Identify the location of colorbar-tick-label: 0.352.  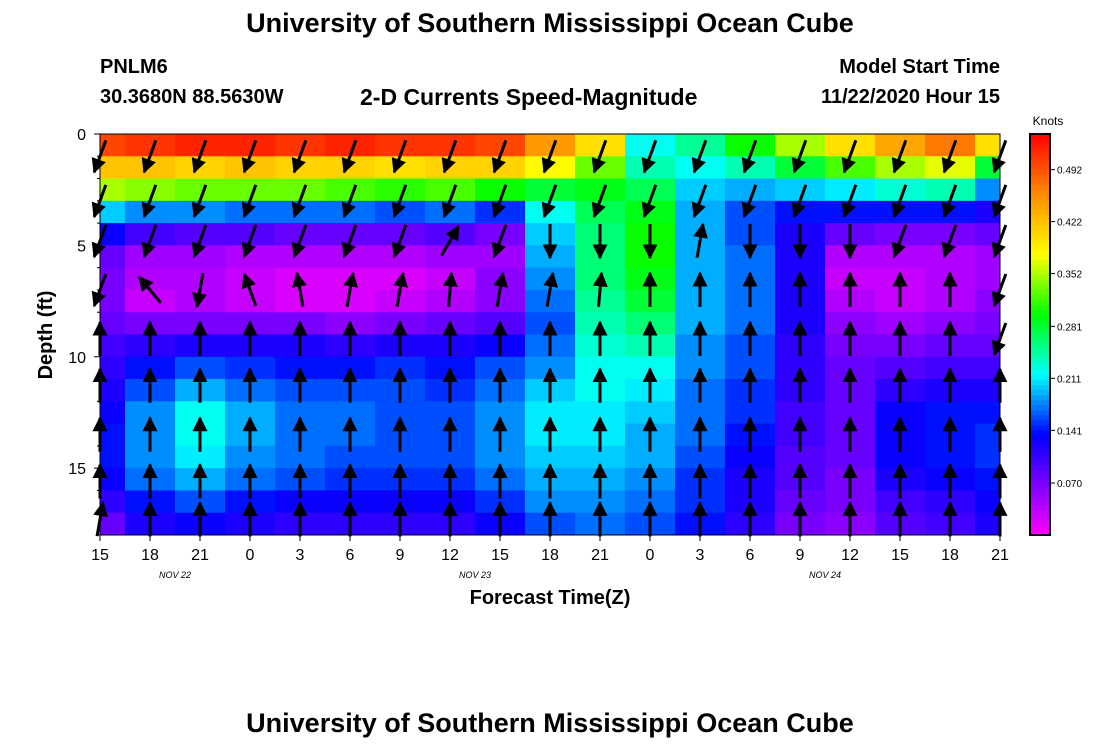
(1069, 275).